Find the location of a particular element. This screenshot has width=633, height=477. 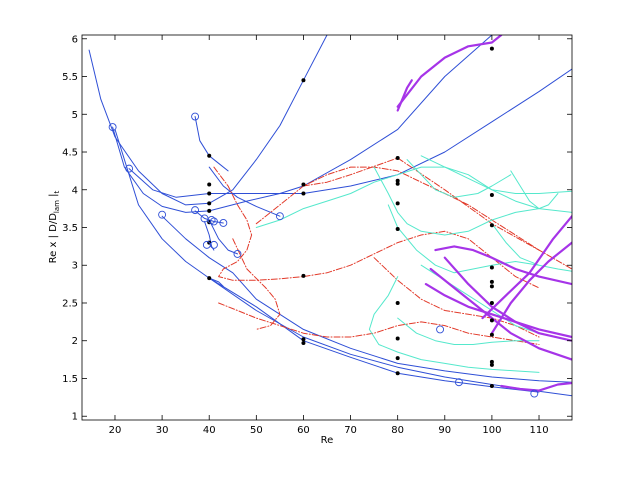

x-axis-label: Re is located at coordinates (327, 440).